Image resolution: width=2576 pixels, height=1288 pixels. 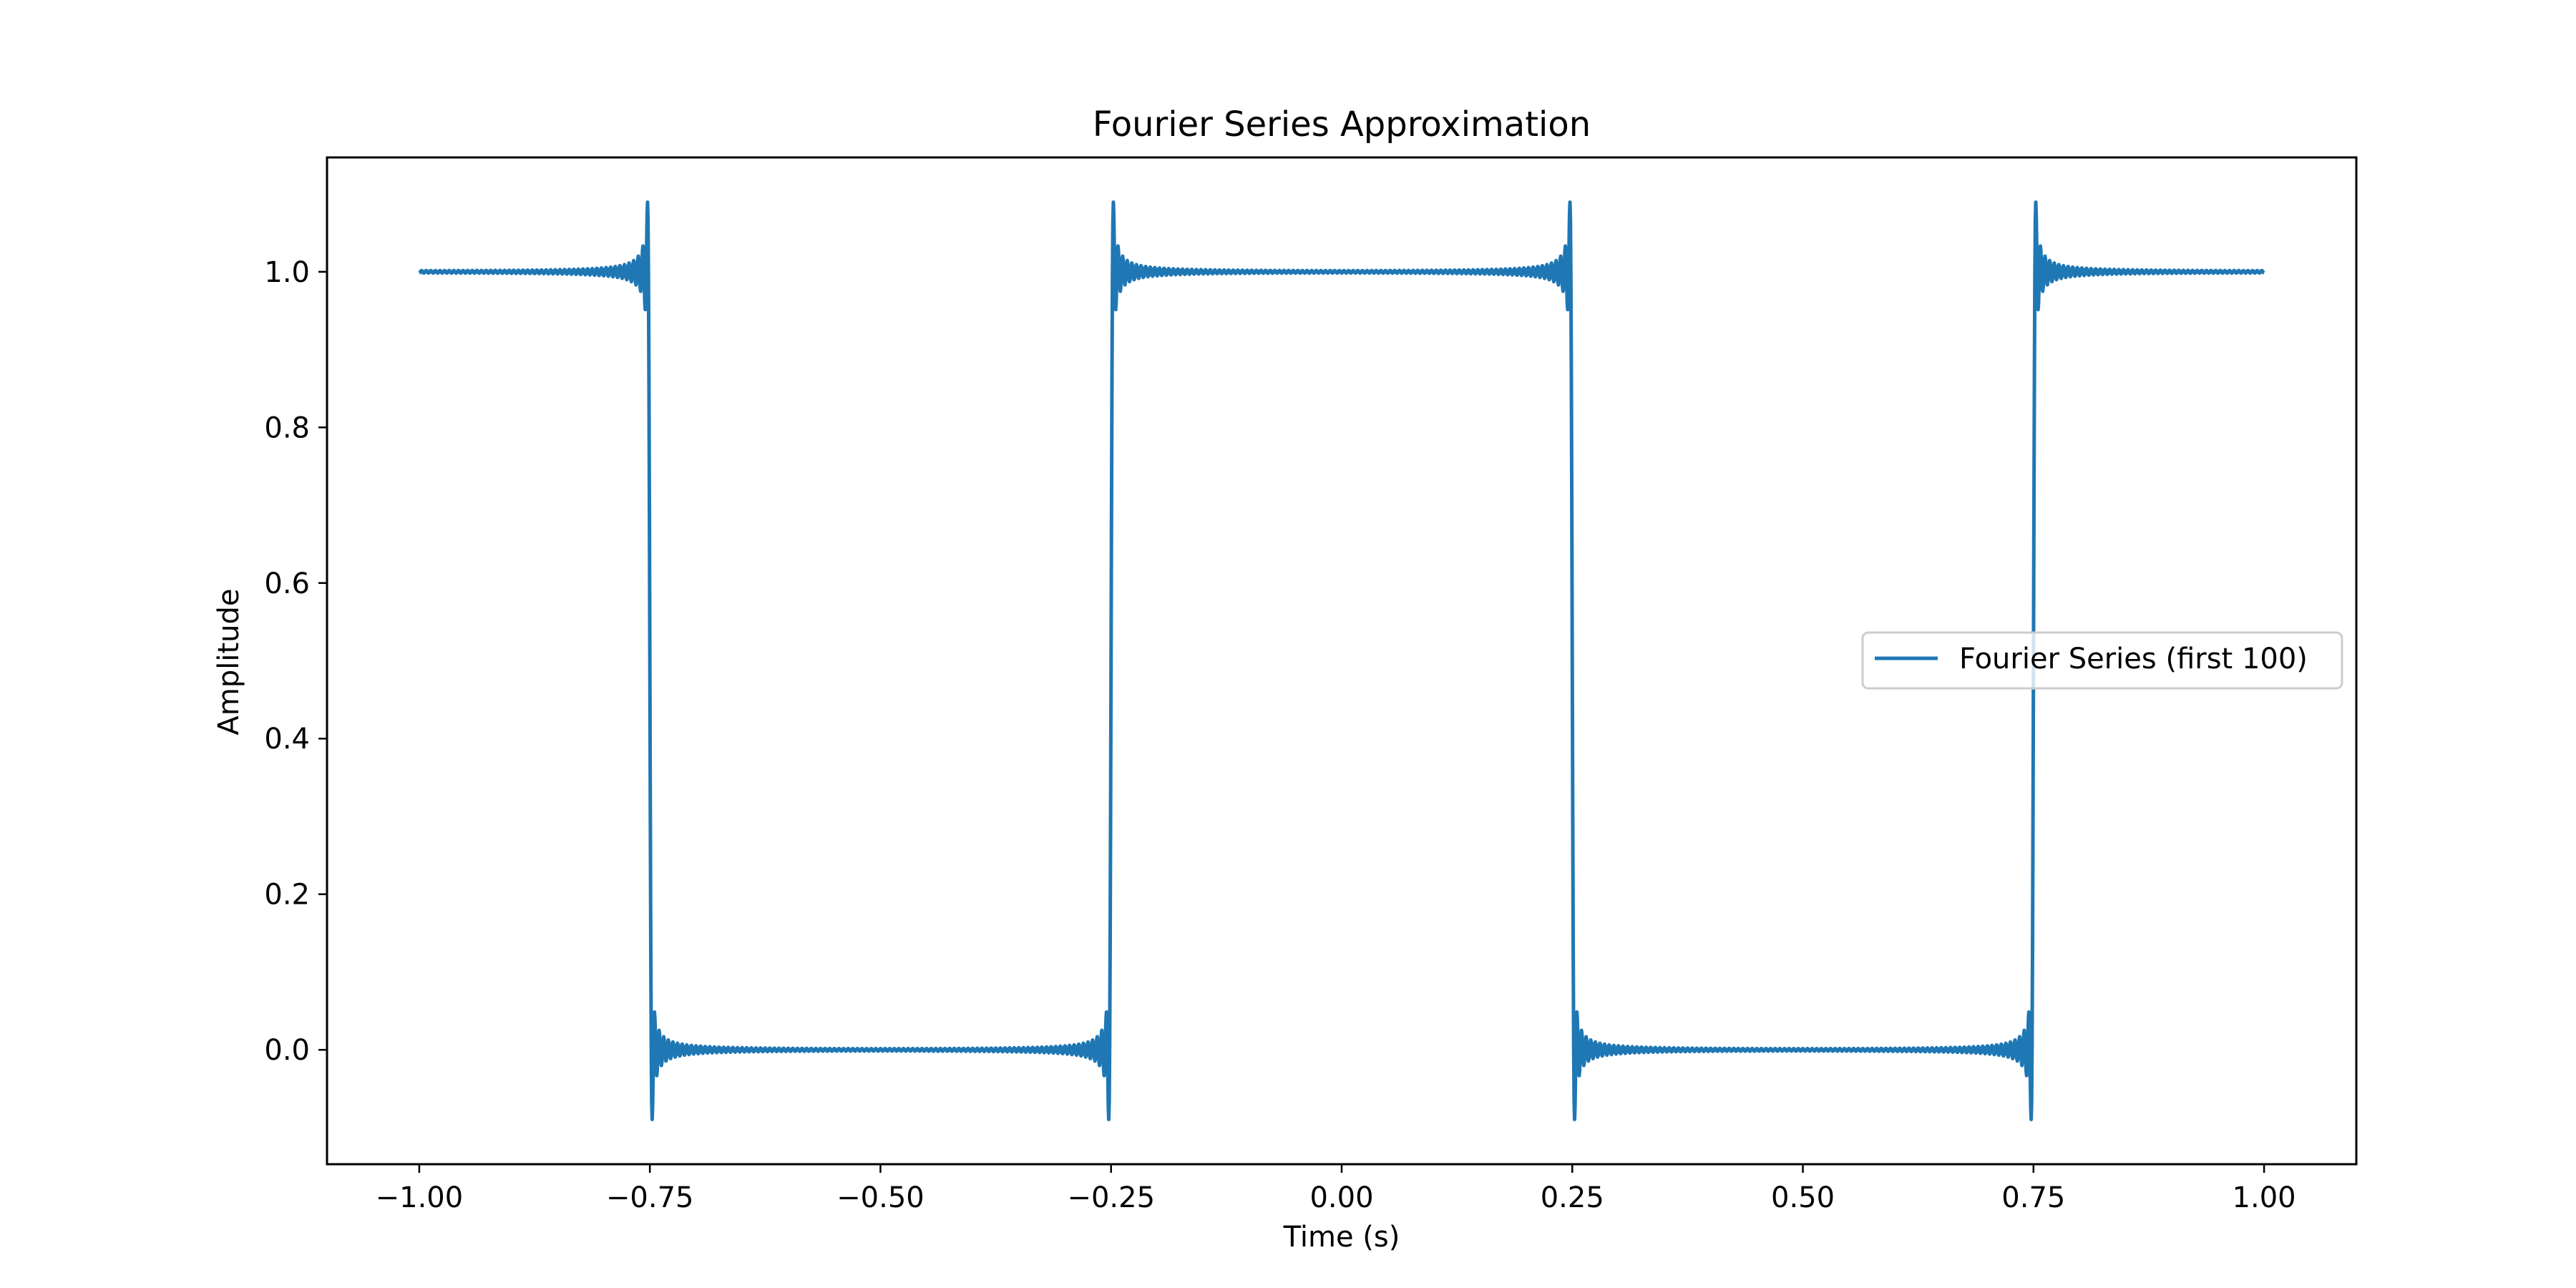 What do you see at coordinates (287, 895) in the screenshot?
I see `y-tick-label: 0.2` at bounding box center [287, 895].